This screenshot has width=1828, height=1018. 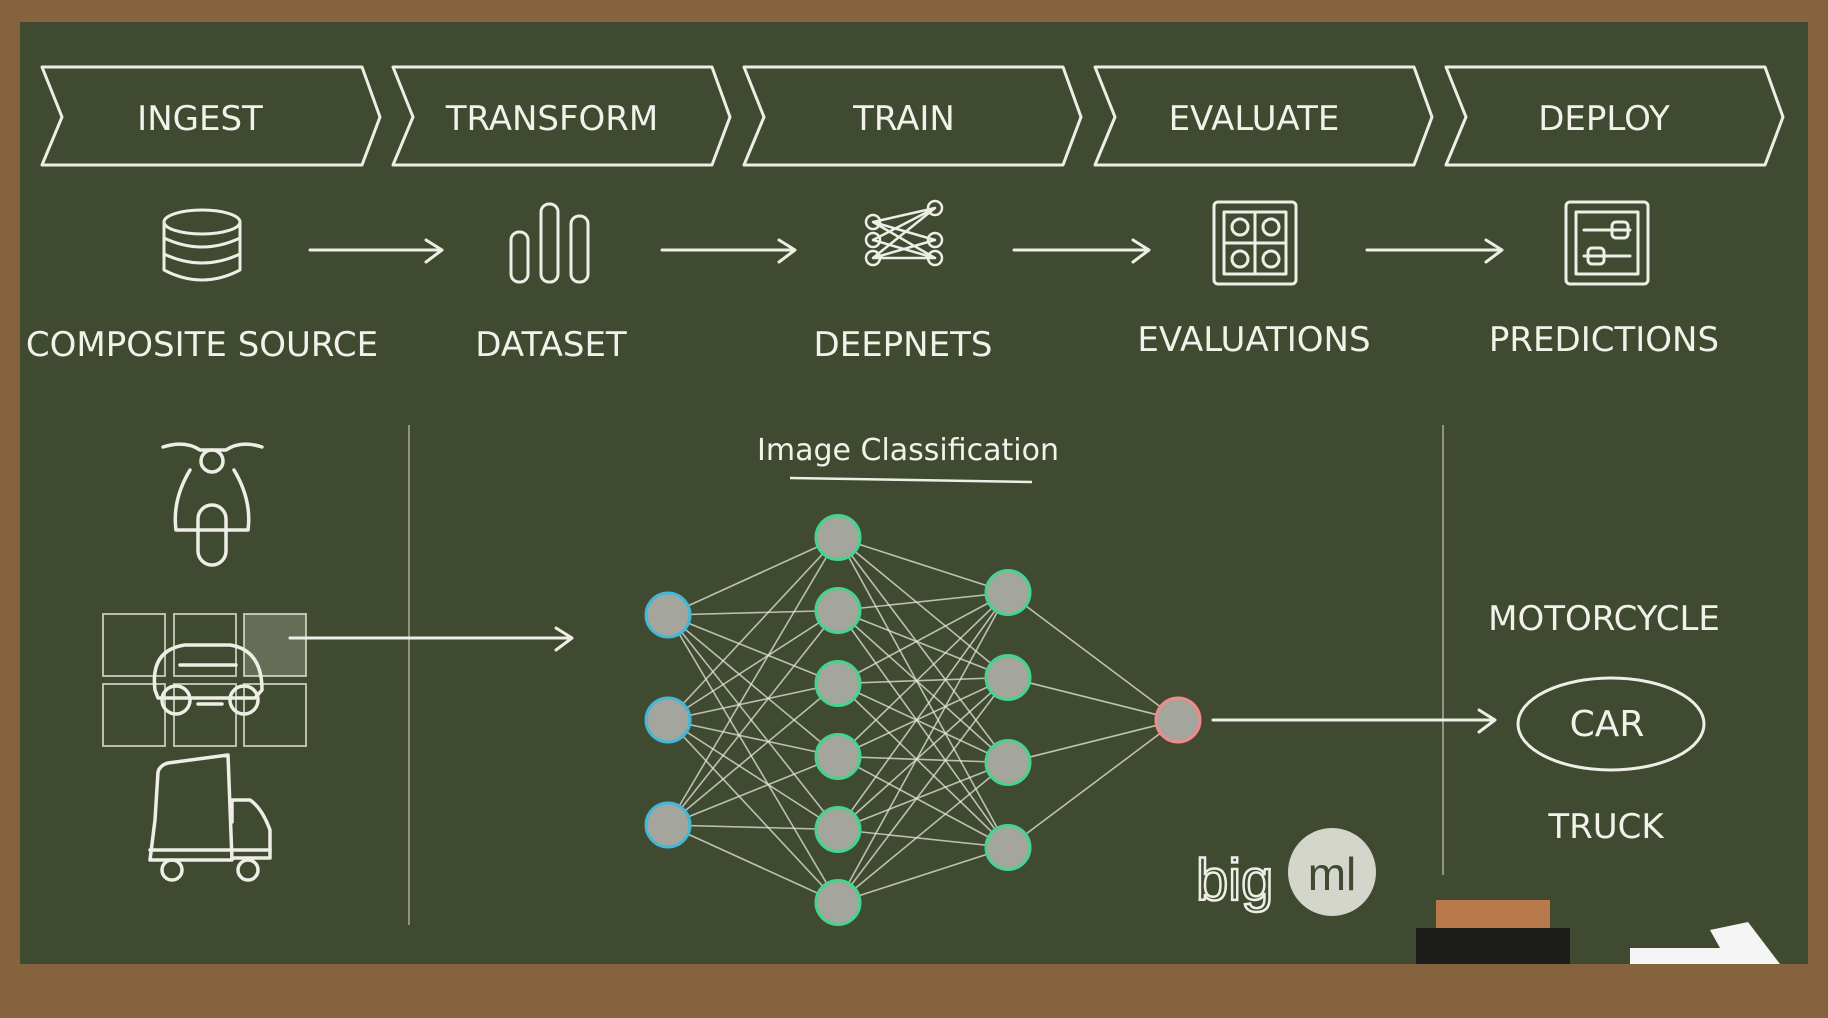 I want to click on stage-banner-evaluate: EVALUATE, so click(x=1263, y=116).